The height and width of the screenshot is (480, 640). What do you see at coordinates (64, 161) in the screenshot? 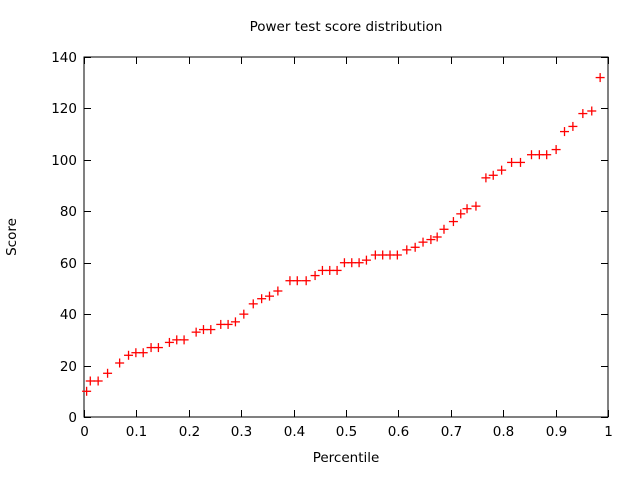
I see `y-tick-label: 100` at bounding box center [64, 161].